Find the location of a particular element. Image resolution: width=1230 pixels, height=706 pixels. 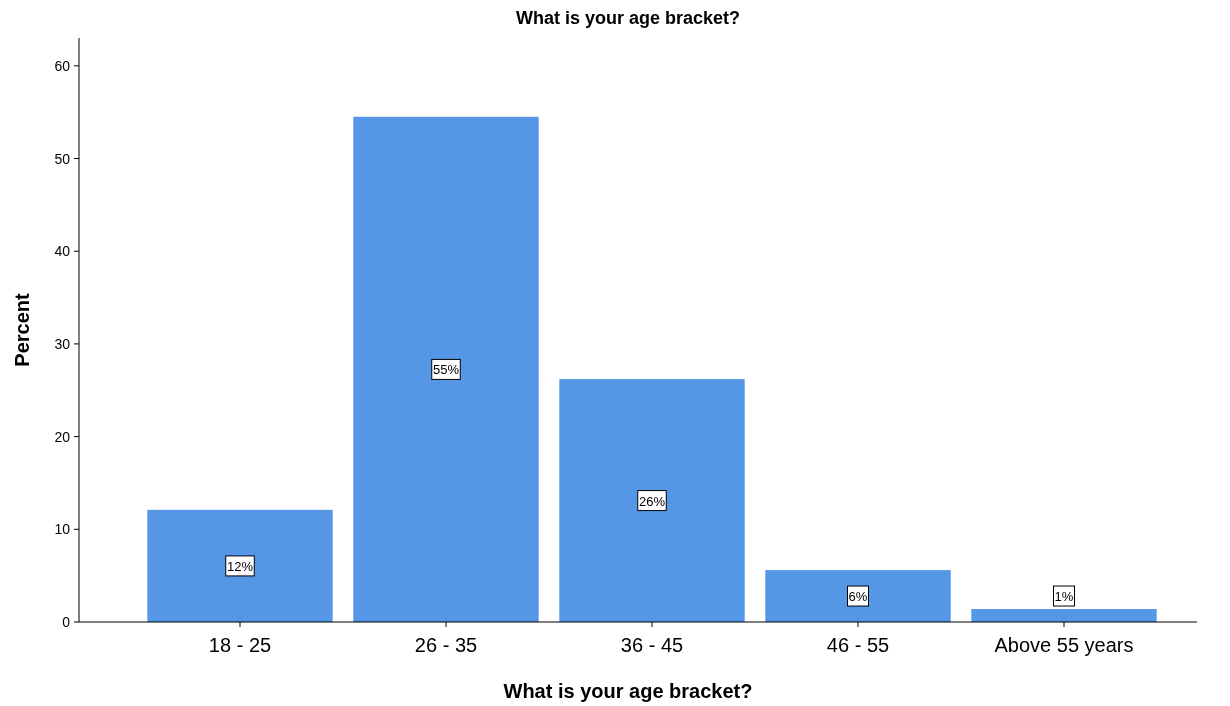

y-axis-title: Percent is located at coordinates (22, 329).